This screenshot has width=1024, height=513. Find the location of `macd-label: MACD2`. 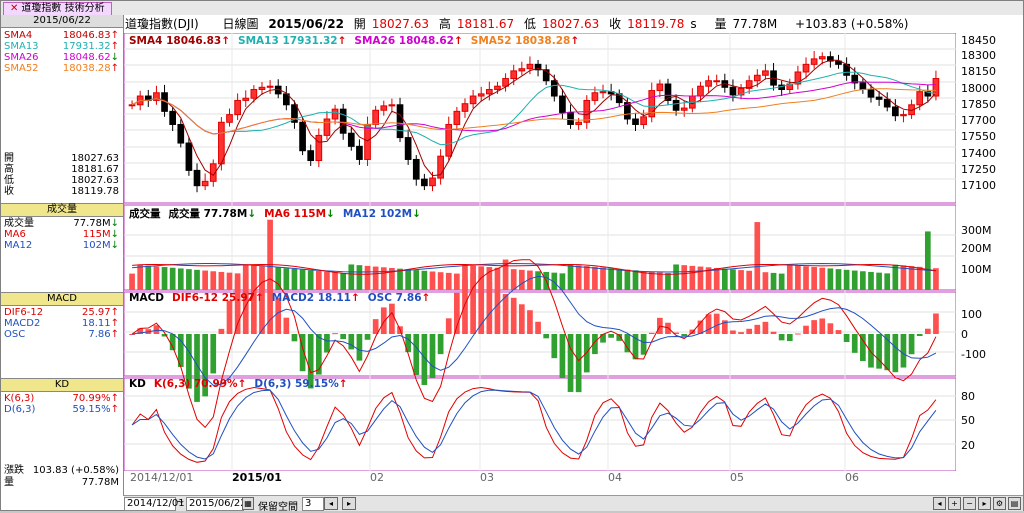

macd-label: MACD2 is located at coordinates (22, 323).